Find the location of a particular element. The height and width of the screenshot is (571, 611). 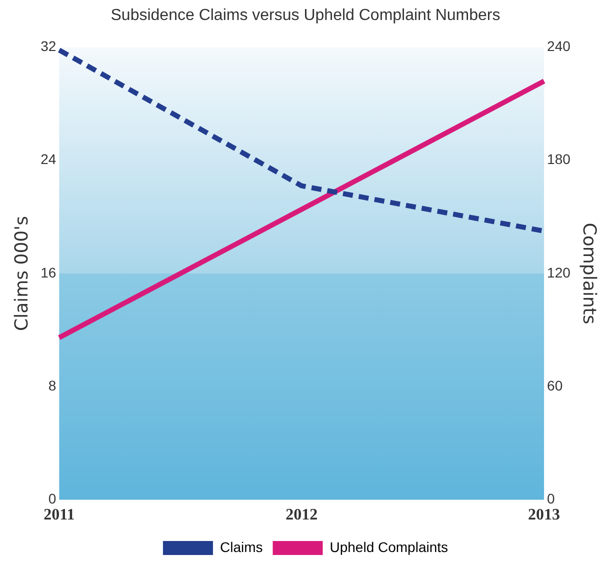

y2-tick-label: 180 is located at coordinates (559, 159).